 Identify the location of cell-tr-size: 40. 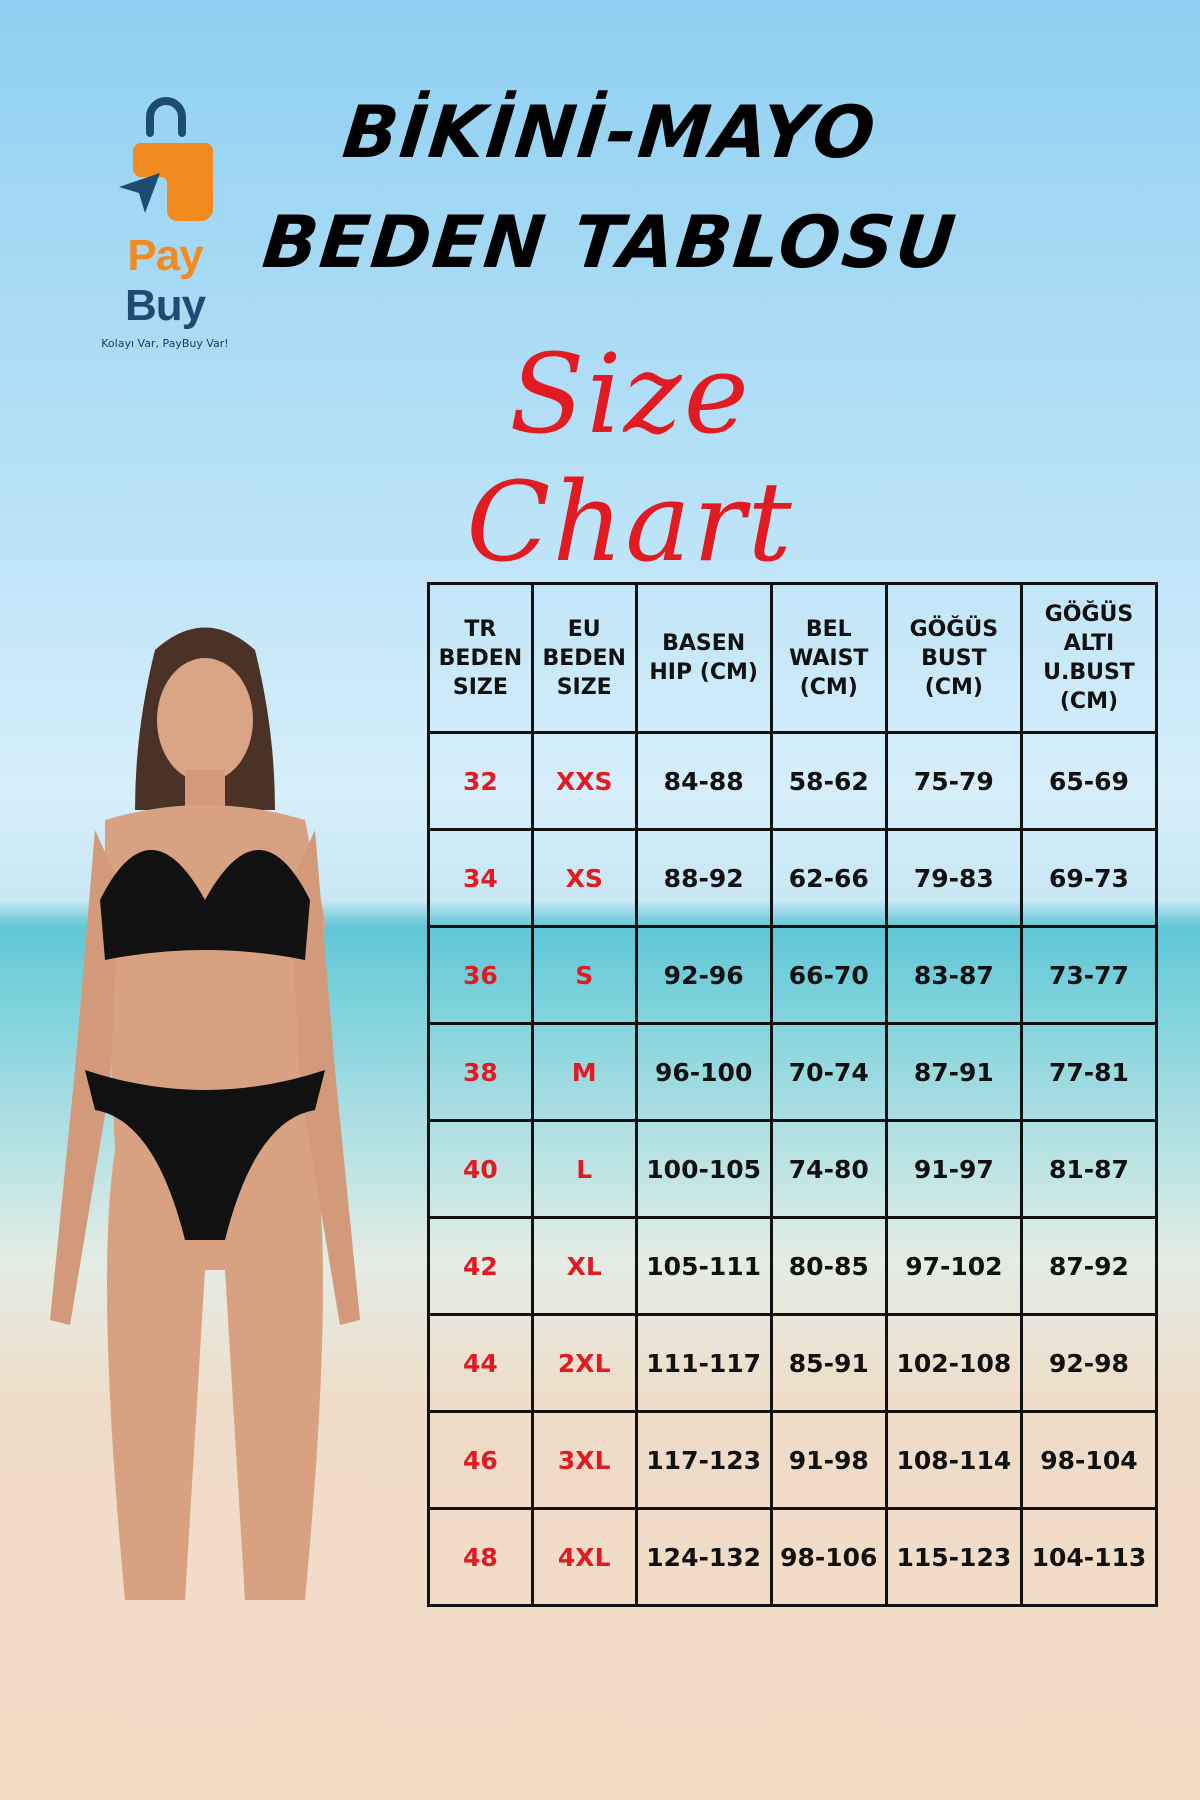
(480, 1169).